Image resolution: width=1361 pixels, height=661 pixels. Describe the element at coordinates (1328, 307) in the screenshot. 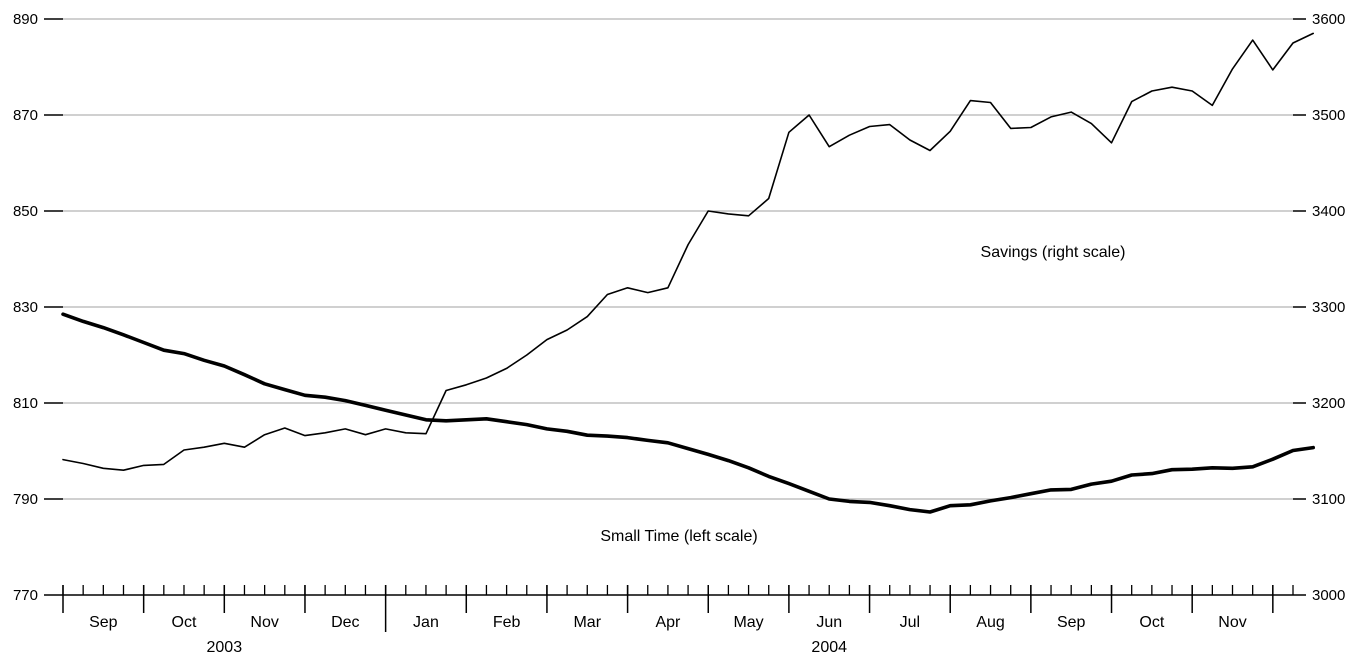

I see `right-axis-tick-label: 3300` at that location.